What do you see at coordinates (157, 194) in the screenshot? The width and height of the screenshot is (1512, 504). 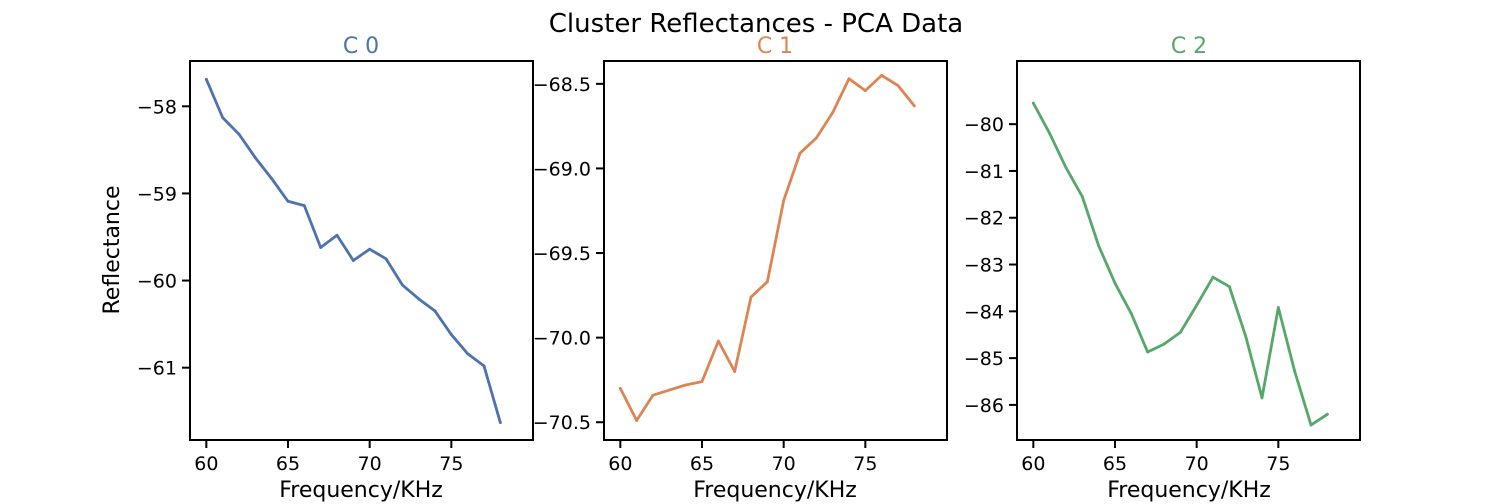 I see `y-tick-label: −59` at bounding box center [157, 194].